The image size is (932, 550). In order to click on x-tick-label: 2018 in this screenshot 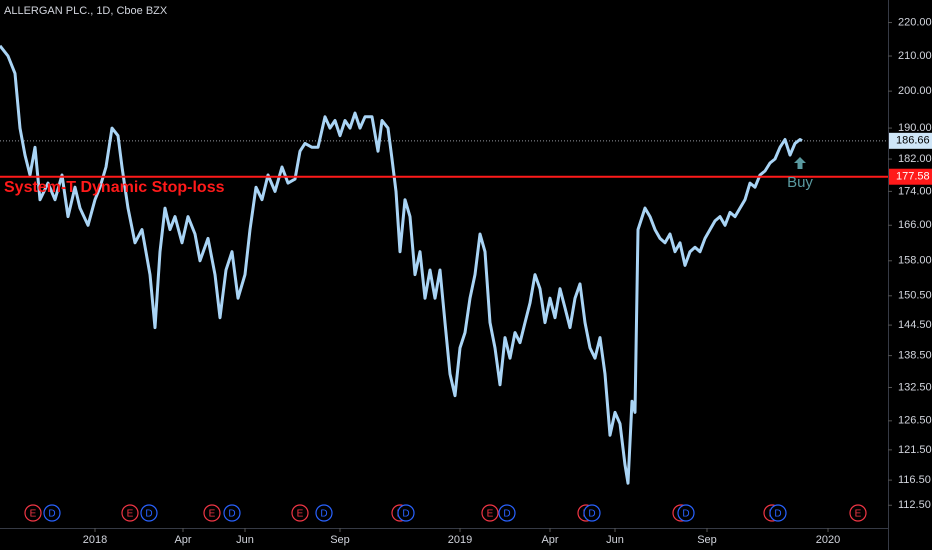, I will do `click(95, 540)`.